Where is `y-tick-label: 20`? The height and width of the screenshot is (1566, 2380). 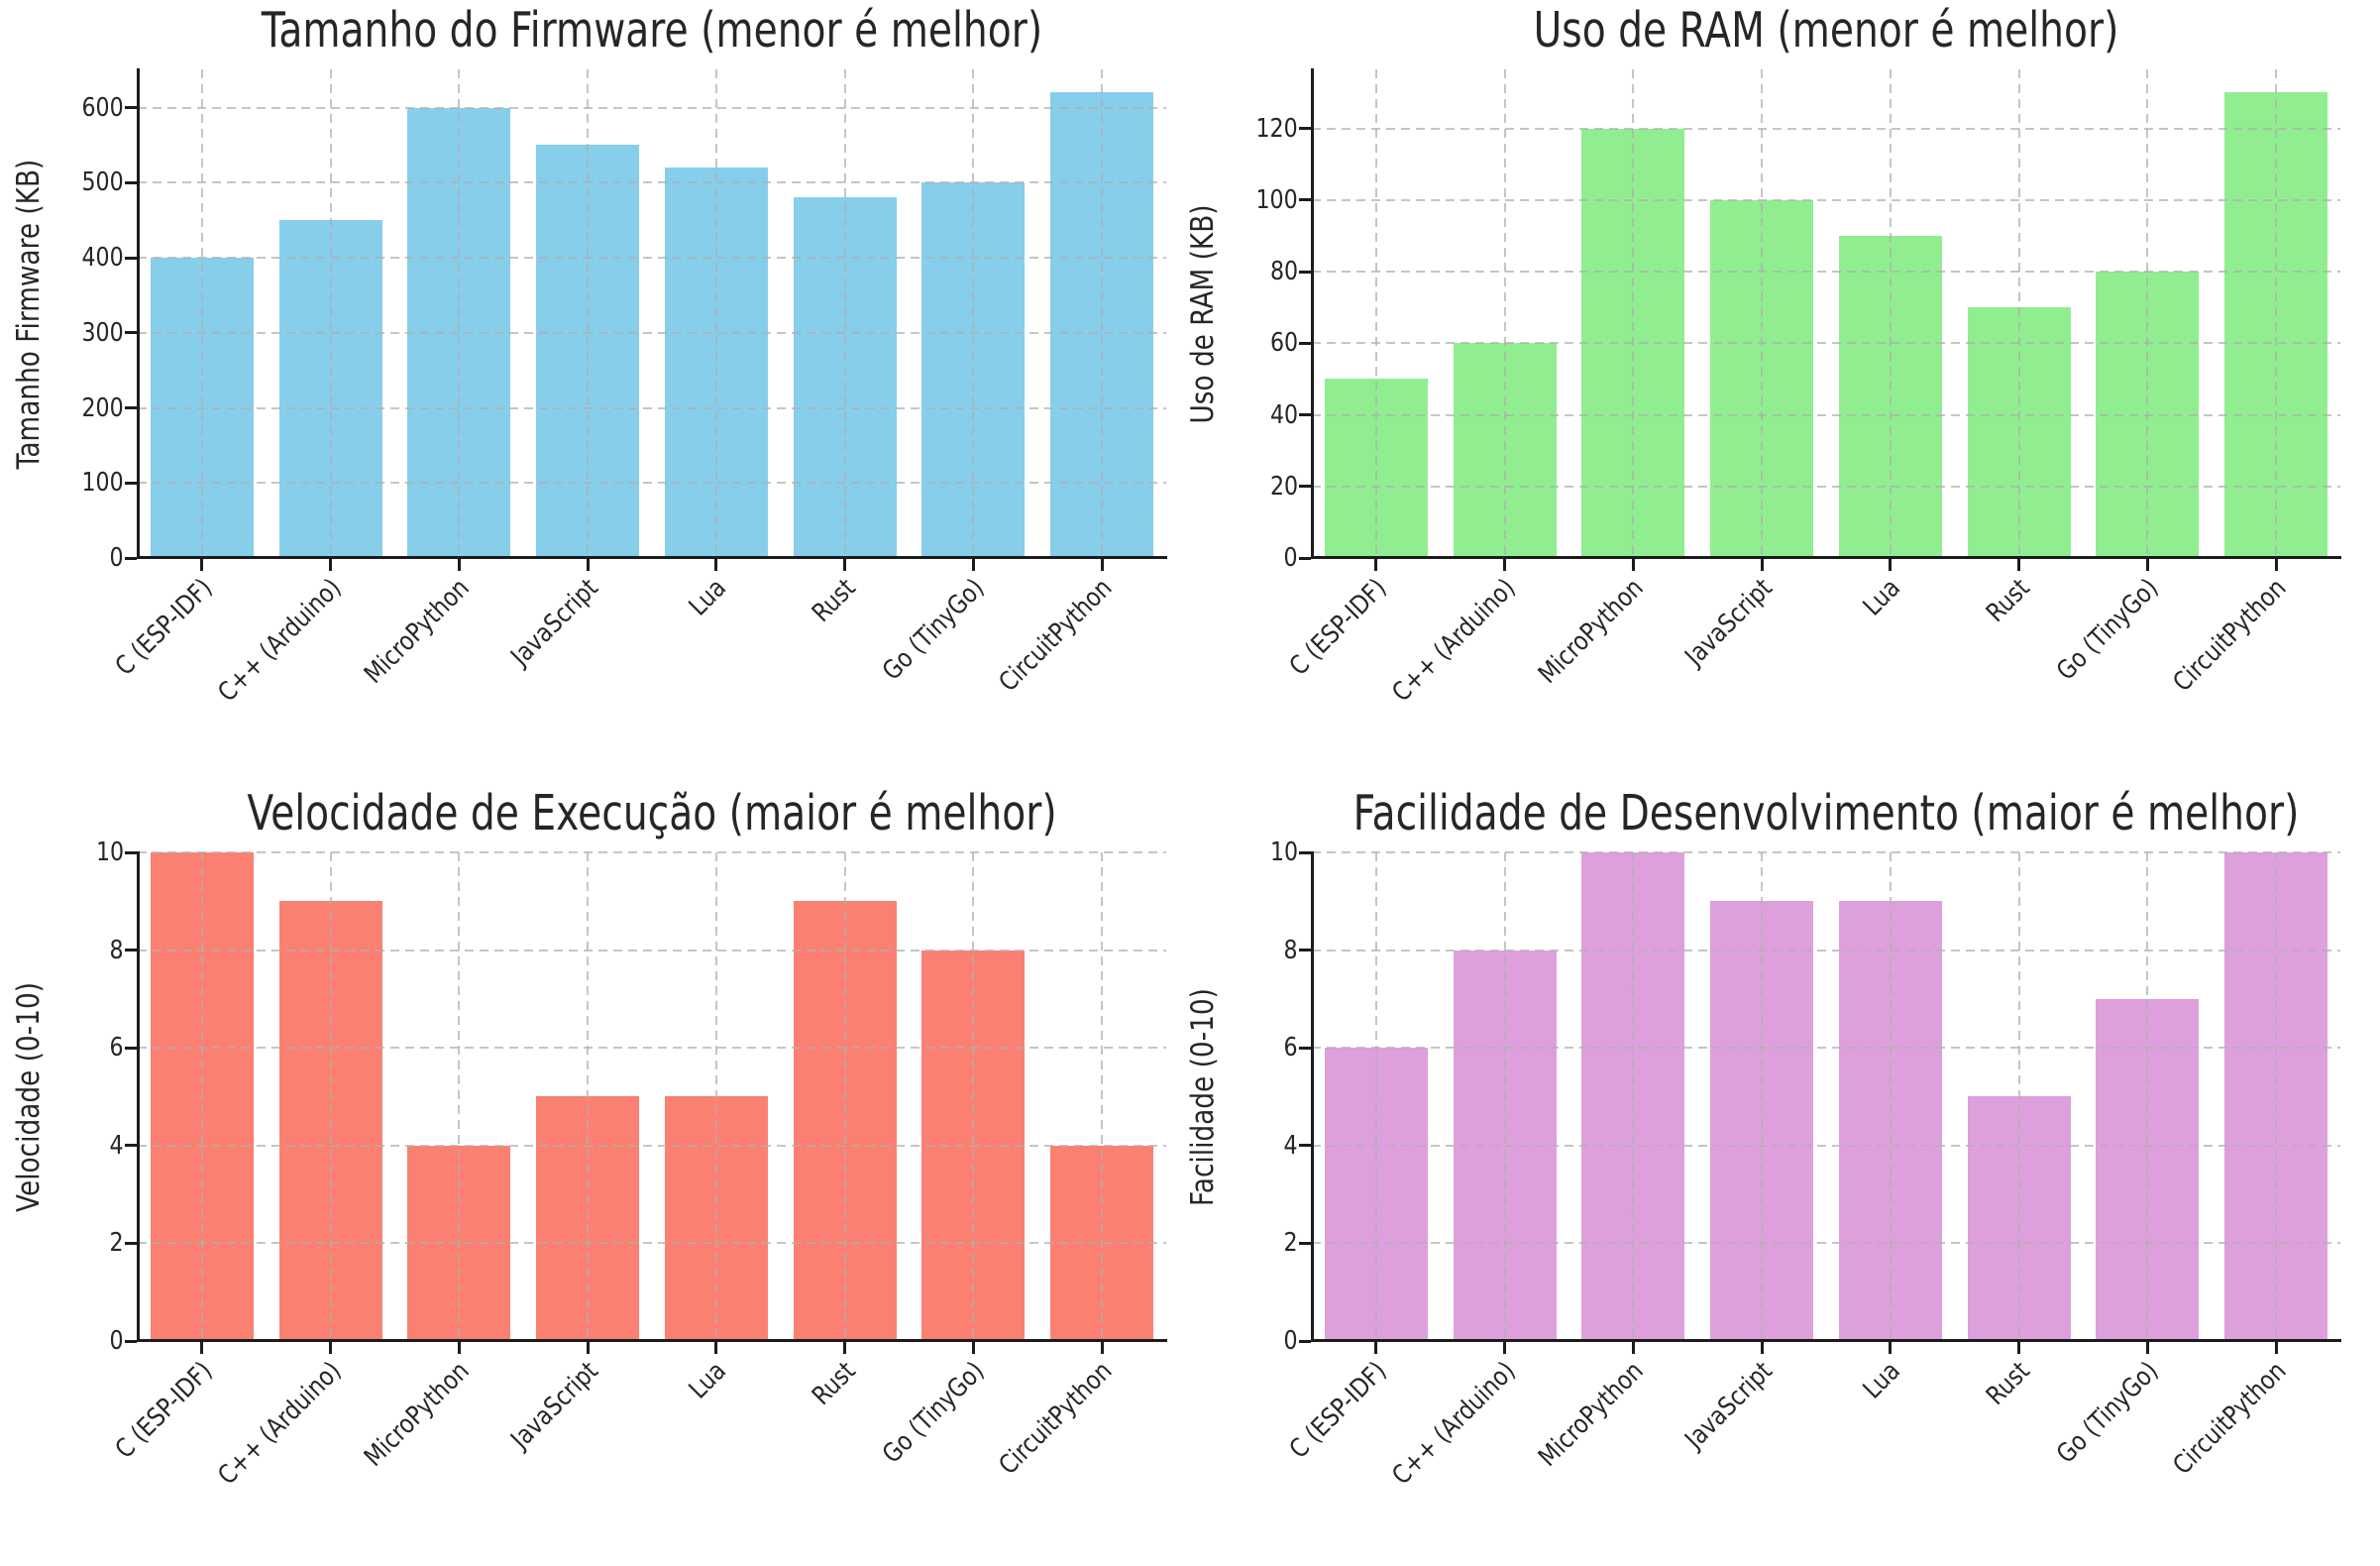 y-tick-label: 20 is located at coordinates (1199, 487).